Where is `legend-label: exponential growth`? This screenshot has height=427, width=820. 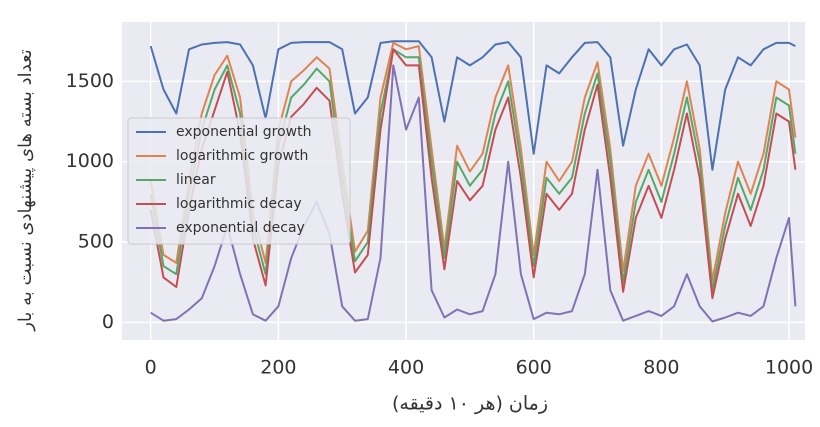 legend-label: exponential growth is located at coordinates (243, 132).